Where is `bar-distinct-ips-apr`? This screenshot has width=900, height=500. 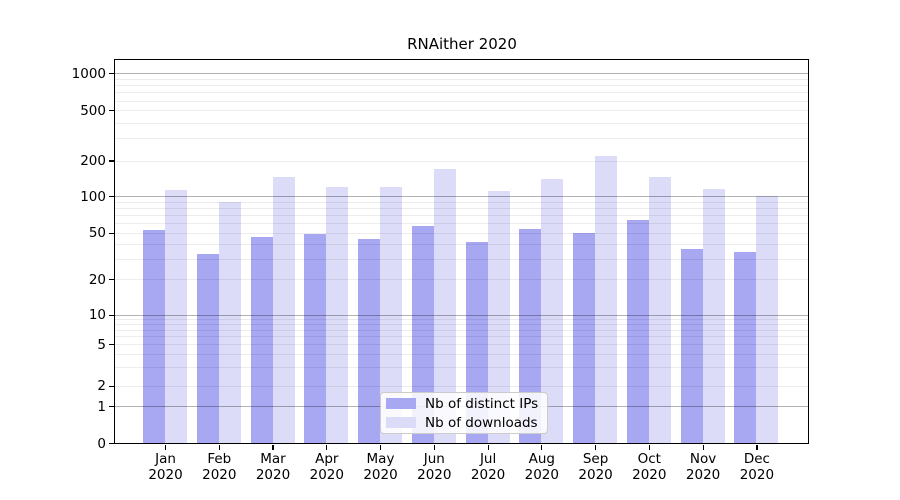
bar-distinct-ips-apr is located at coordinates (315, 338).